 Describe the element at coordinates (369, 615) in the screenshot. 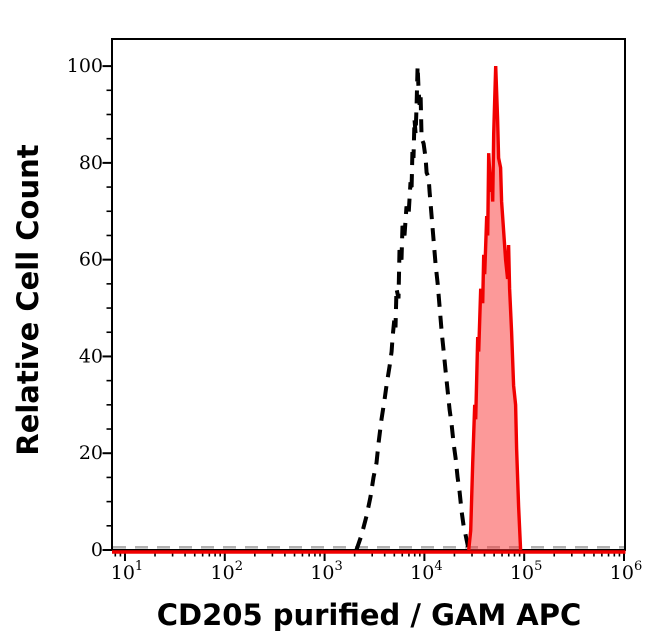

I see `x-axis-title: CD205 purified / GAM APC` at that location.